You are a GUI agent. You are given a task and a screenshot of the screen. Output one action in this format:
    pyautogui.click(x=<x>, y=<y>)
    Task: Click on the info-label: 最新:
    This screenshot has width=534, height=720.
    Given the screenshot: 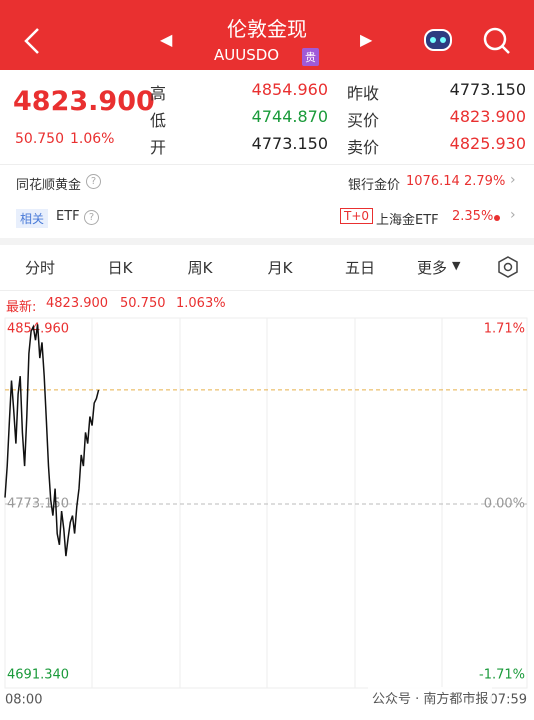 What is the action you would take?
    pyautogui.click(x=21, y=307)
    